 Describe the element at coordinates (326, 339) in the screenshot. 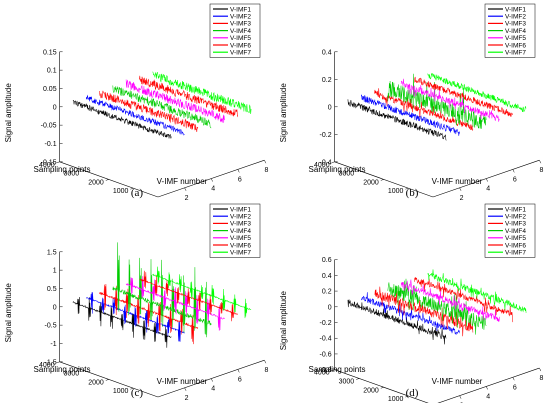

I see `z-tick-label: -0.4` at that location.